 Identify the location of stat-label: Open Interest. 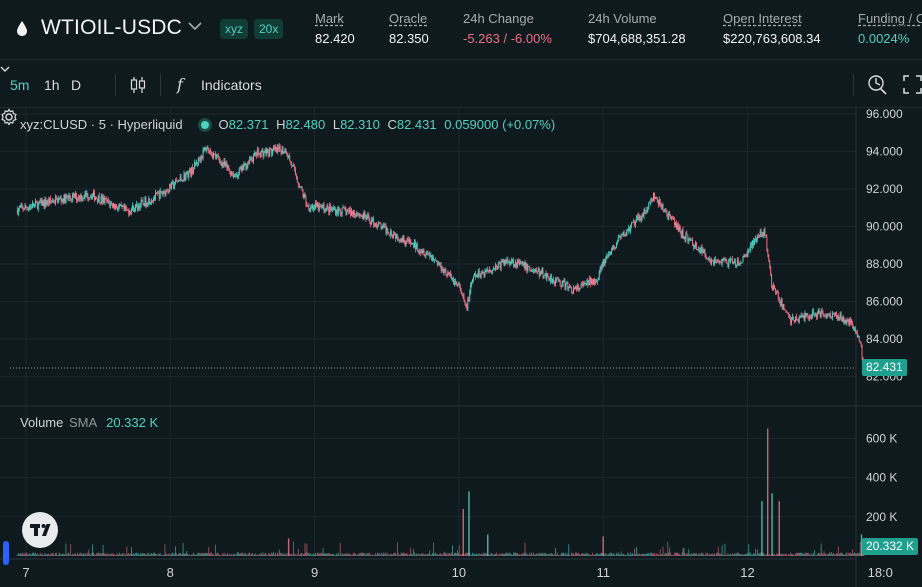
(762, 18).